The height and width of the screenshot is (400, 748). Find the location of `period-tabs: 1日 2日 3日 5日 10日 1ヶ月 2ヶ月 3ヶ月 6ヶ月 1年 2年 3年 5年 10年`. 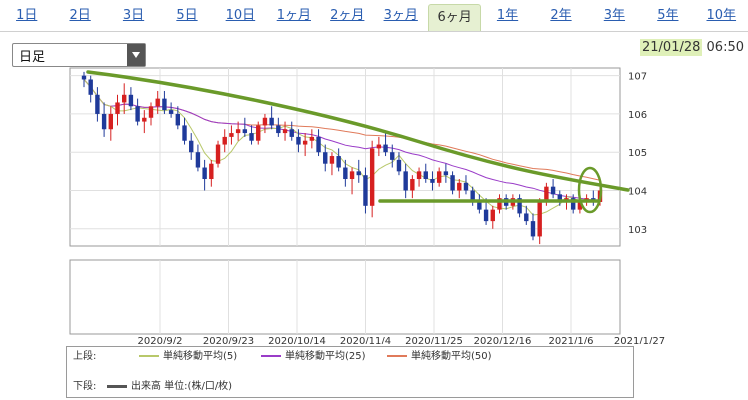

period-tabs: 1日 2日 3日 5日 10日 1ヶ月 2ヶ月 3ヶ月 6ヶ月 1年 2年 3年 5年 10年 is located at coordinates (374, 16).